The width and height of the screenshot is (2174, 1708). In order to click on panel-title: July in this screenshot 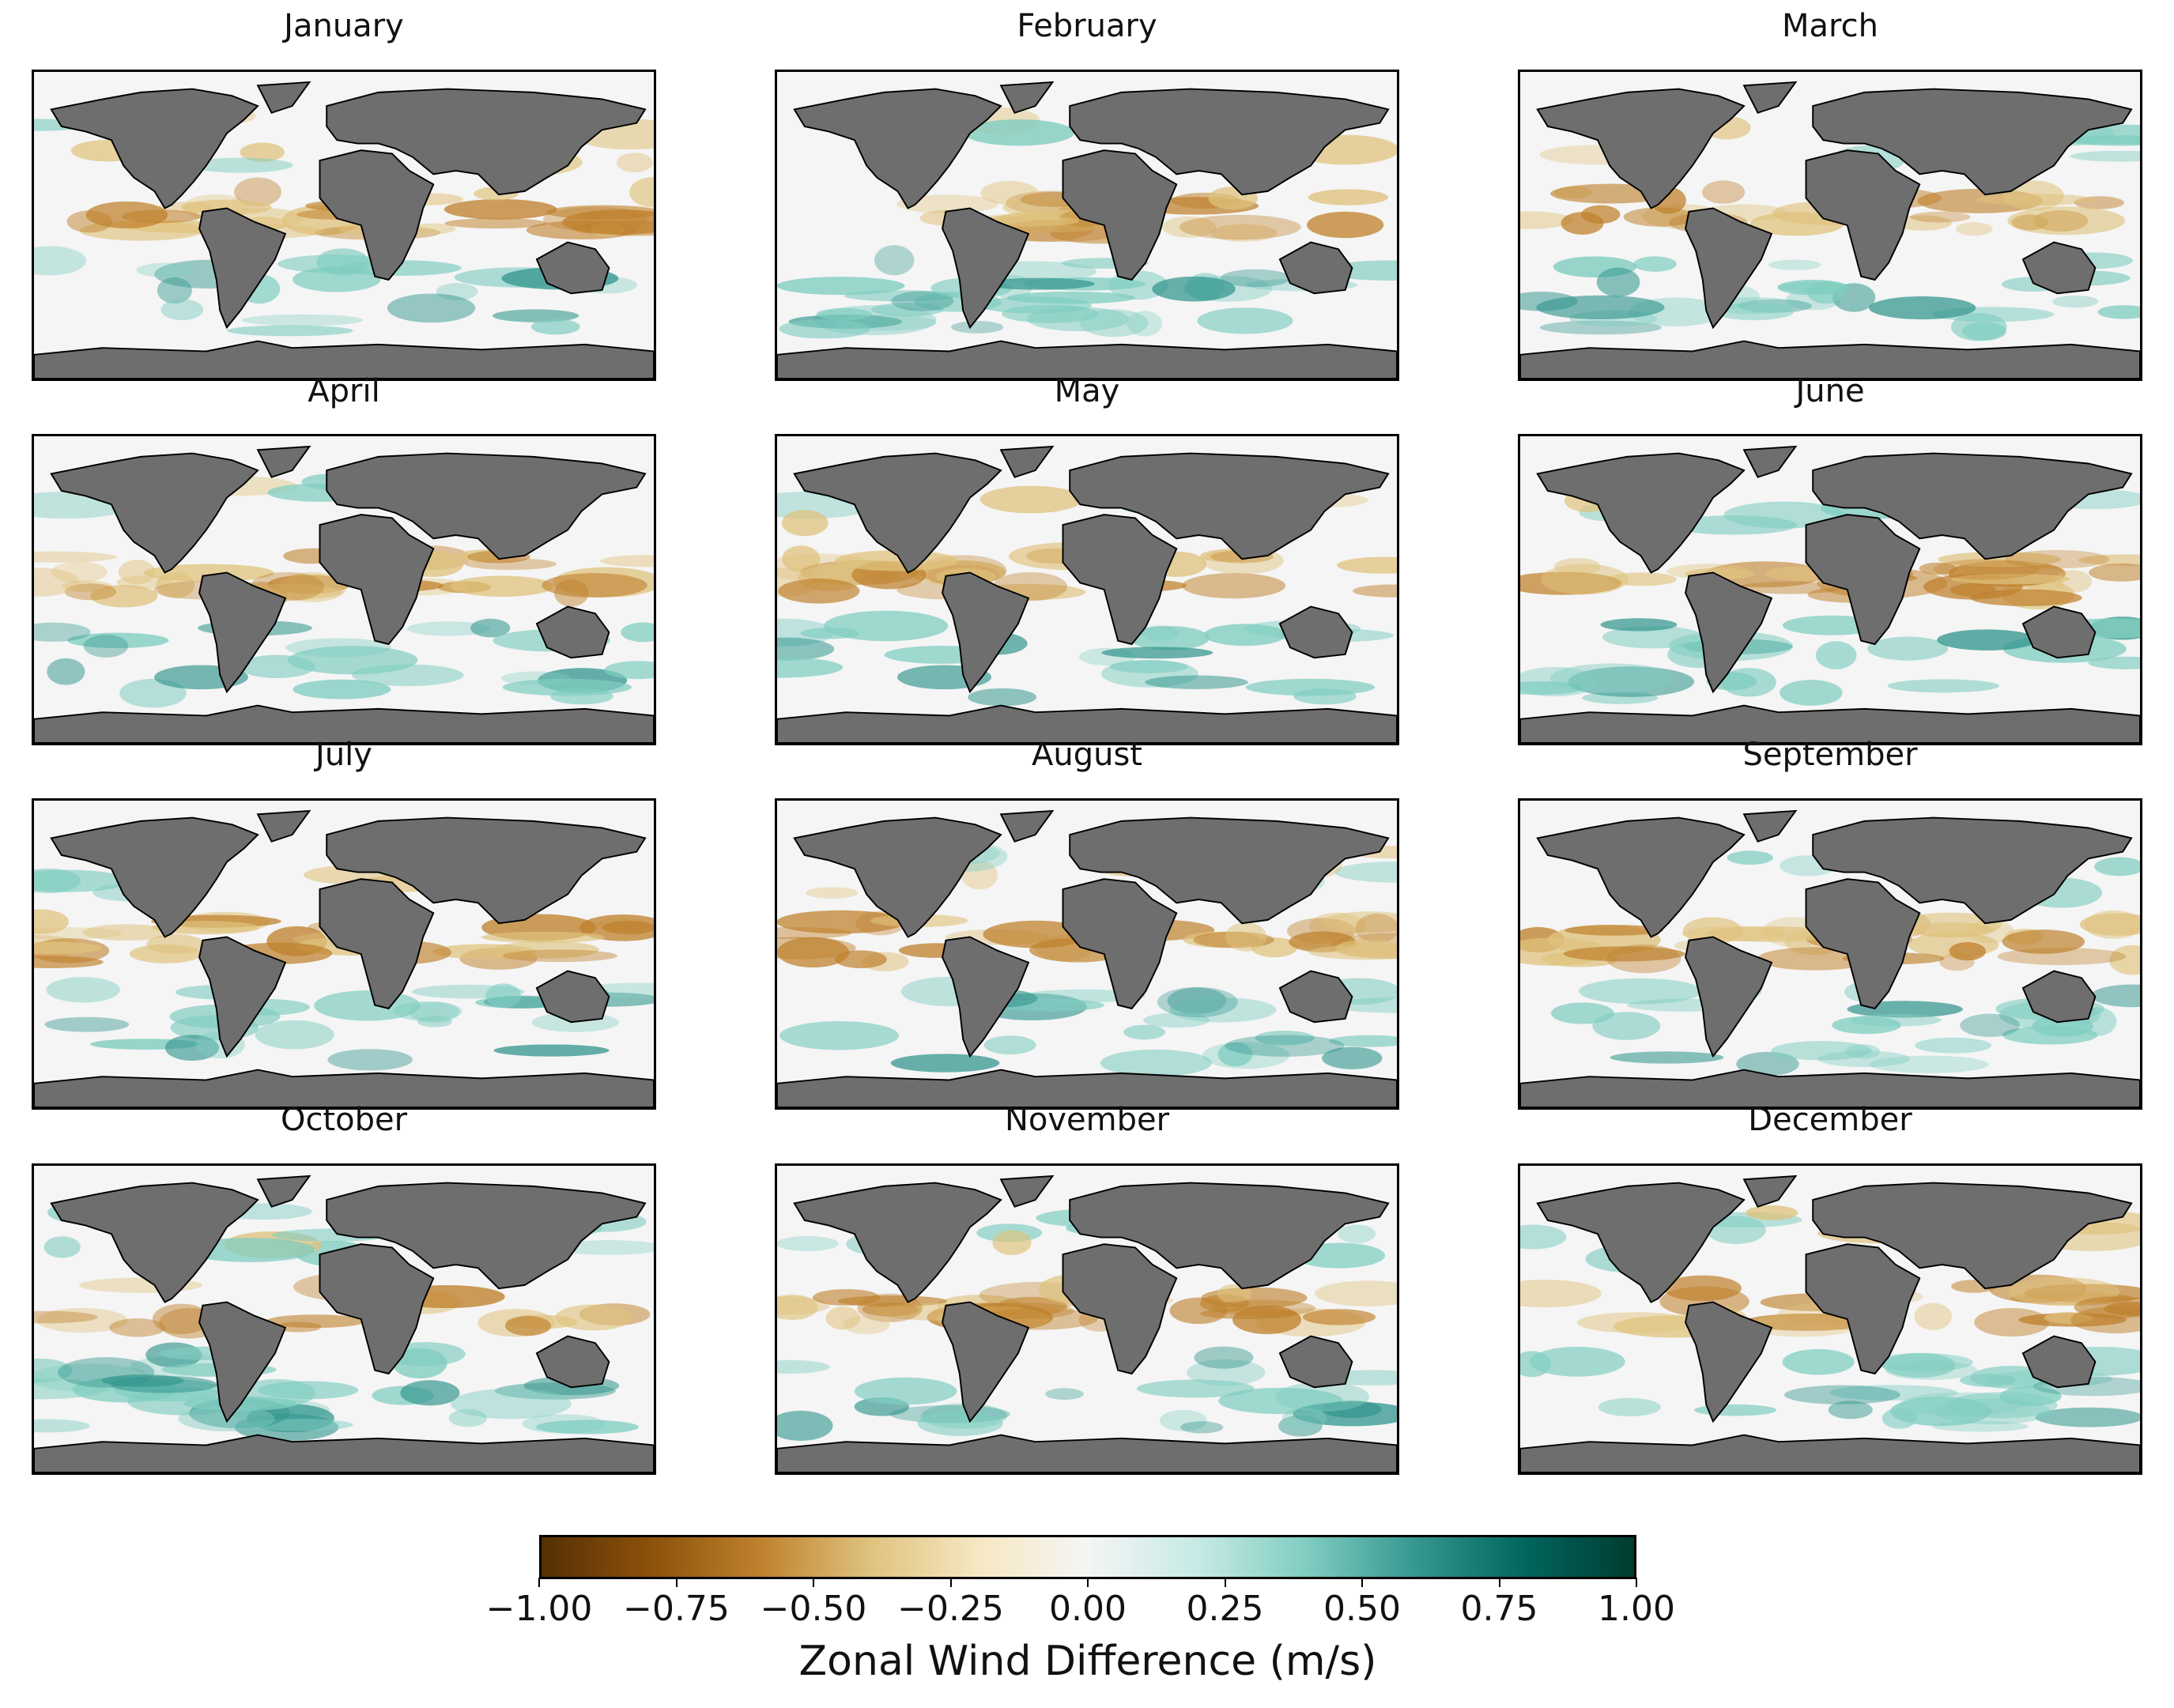, I will do `click(344, 755)`.